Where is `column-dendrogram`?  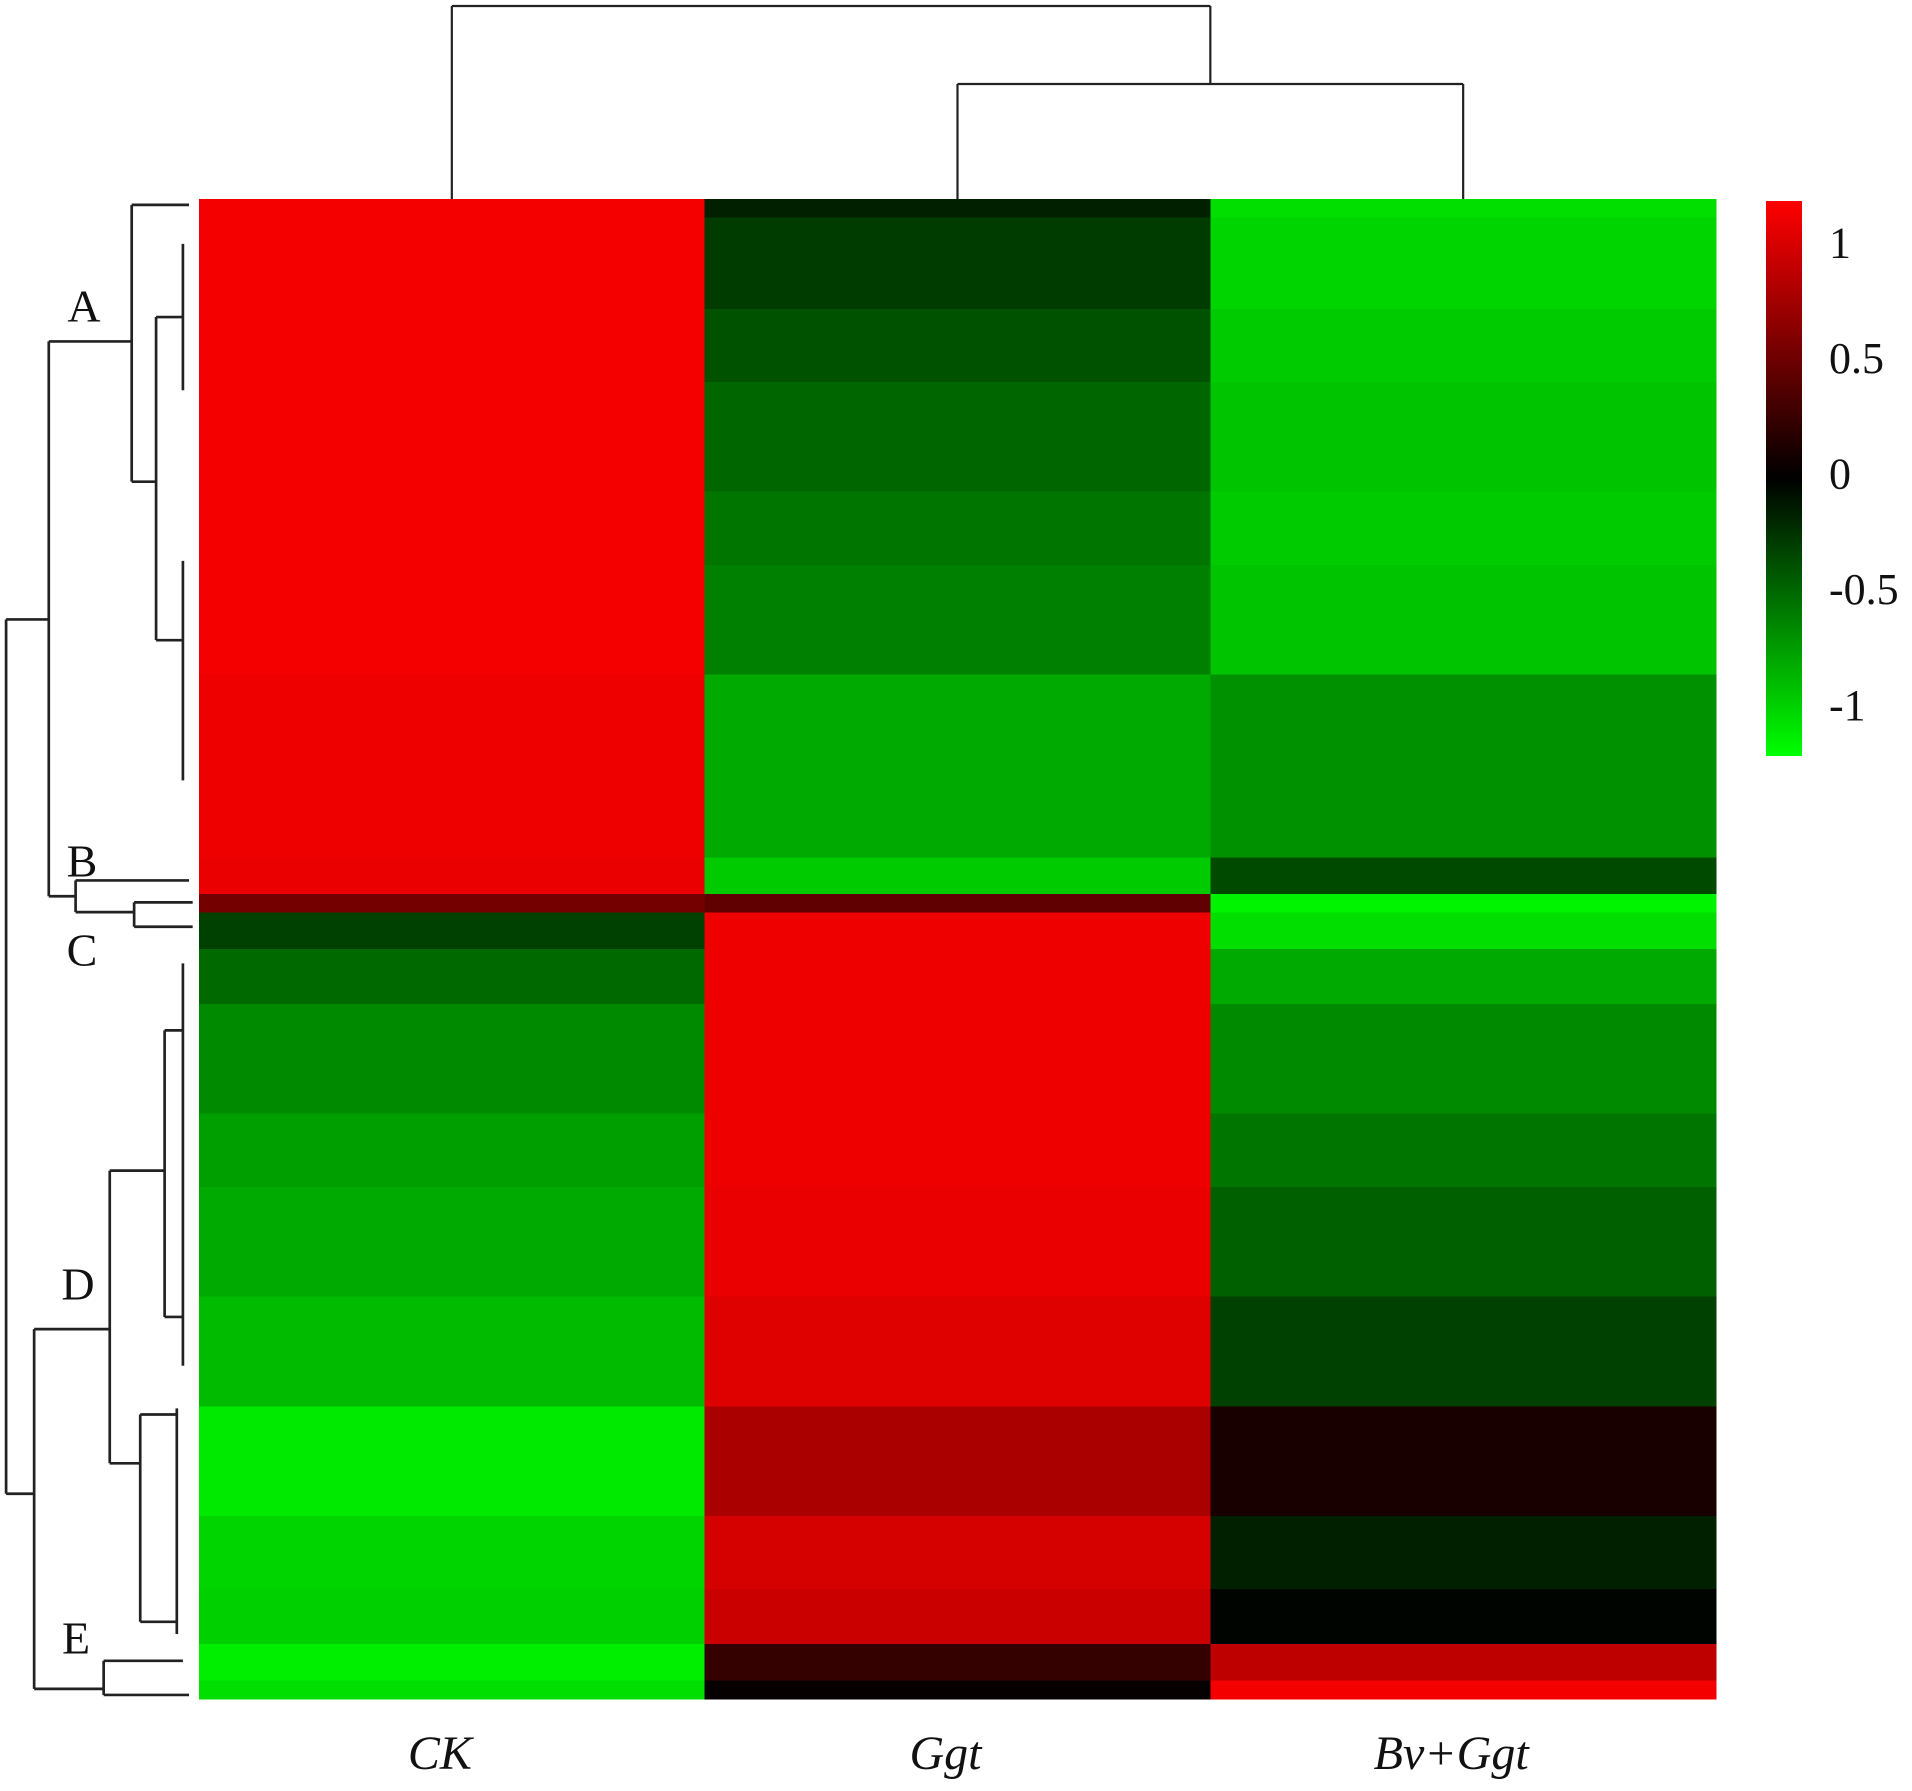
column-dendrogram is located at coordinates (957, 101).